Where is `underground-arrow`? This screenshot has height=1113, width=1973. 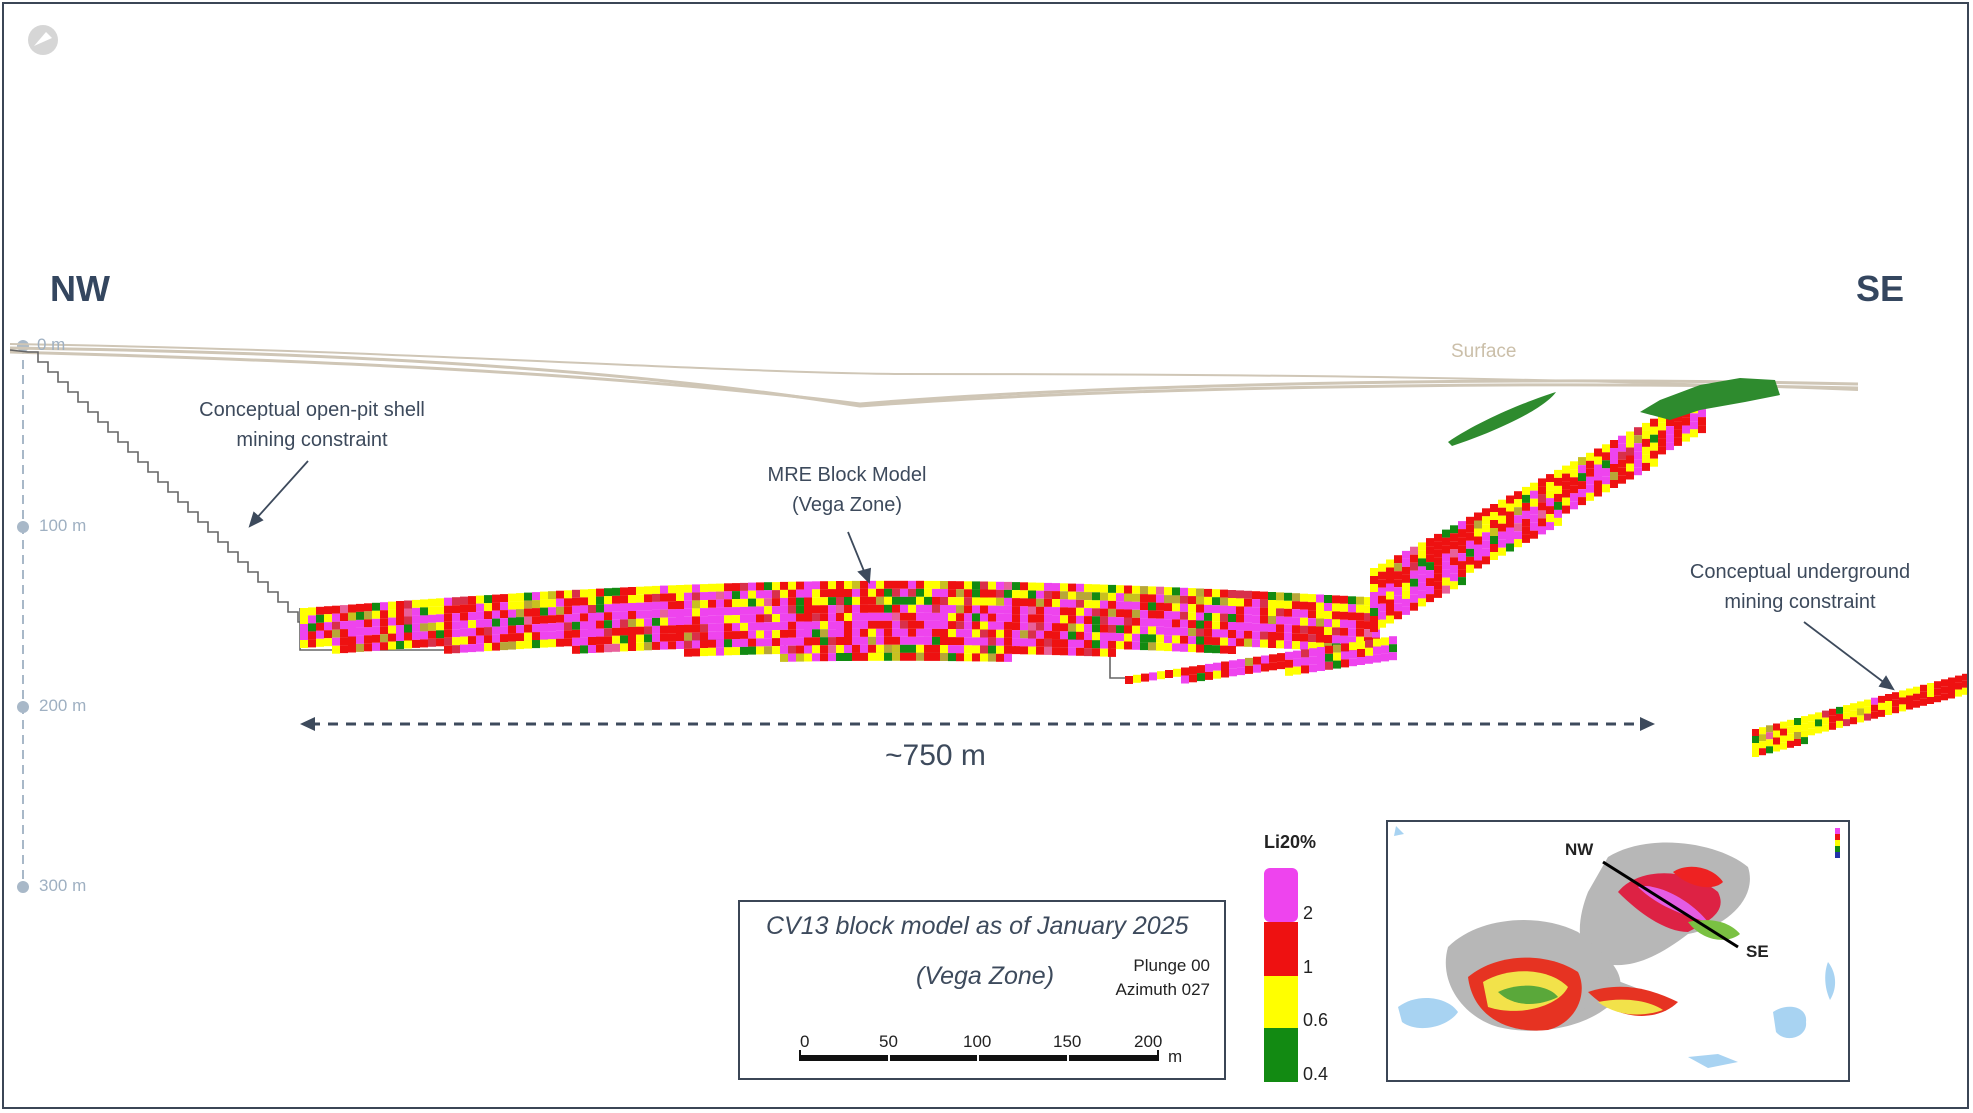 underground-arrow is located at coordinates (1845, 653).